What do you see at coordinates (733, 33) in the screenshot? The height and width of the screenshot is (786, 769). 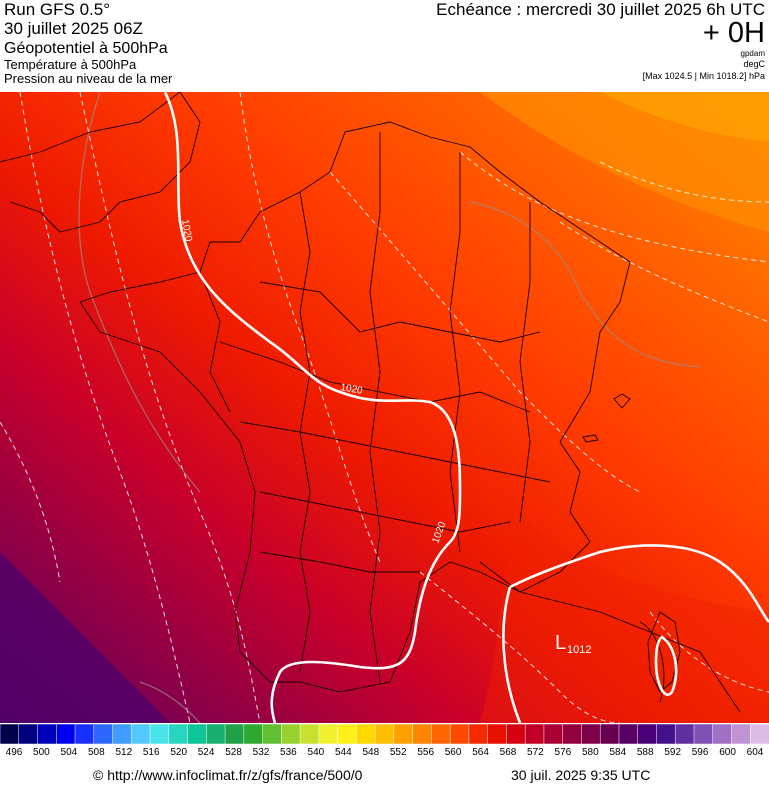 I see `lead-time: + 0H` at bounding box center [733, 33].